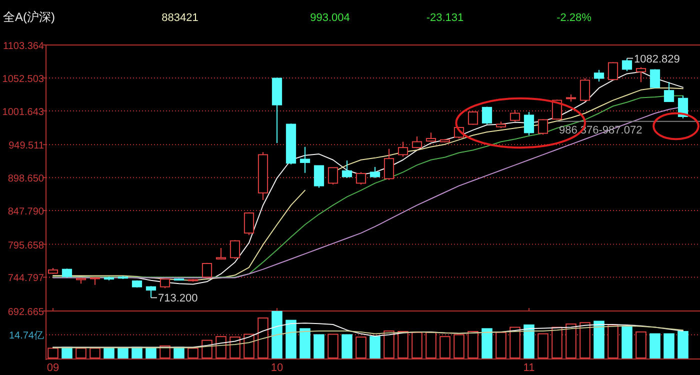  What do you see at coordinates (23, 79) in the screenshot?
I see `y-tick-label: 1052.503` at bounding box center [23, 79].